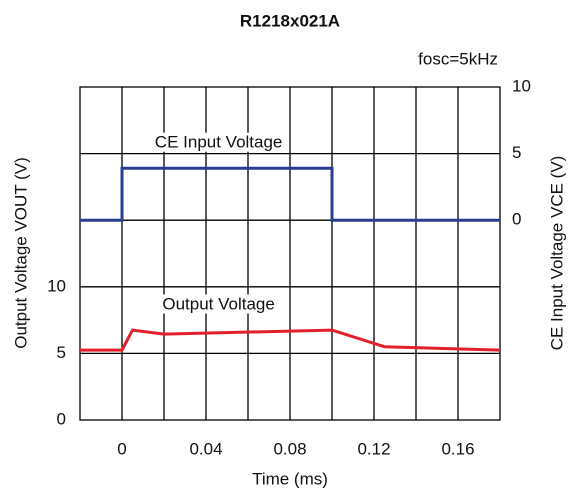 This screenshot has height=496, width=581. What do you see at coordinates (457, 448) in the screenshot?
I see `x-tick-label: 0.16` at bounding box center [457, 448].